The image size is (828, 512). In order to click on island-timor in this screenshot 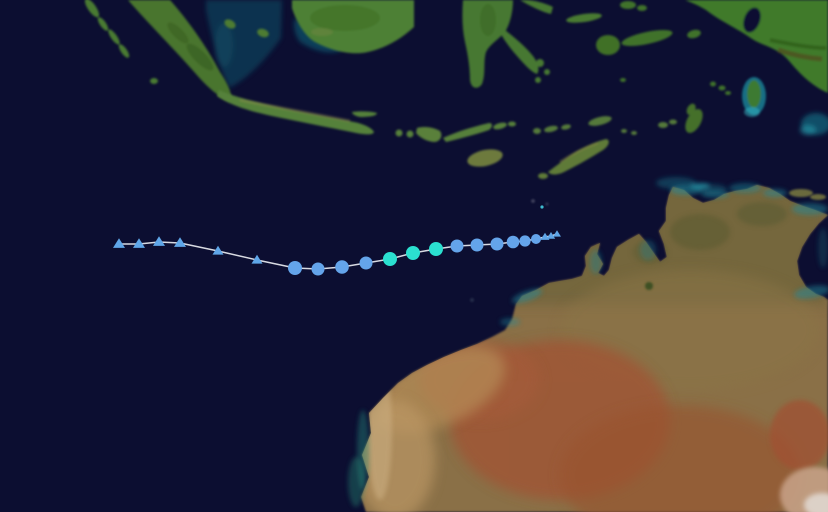, I will do `click(573, 159)`.